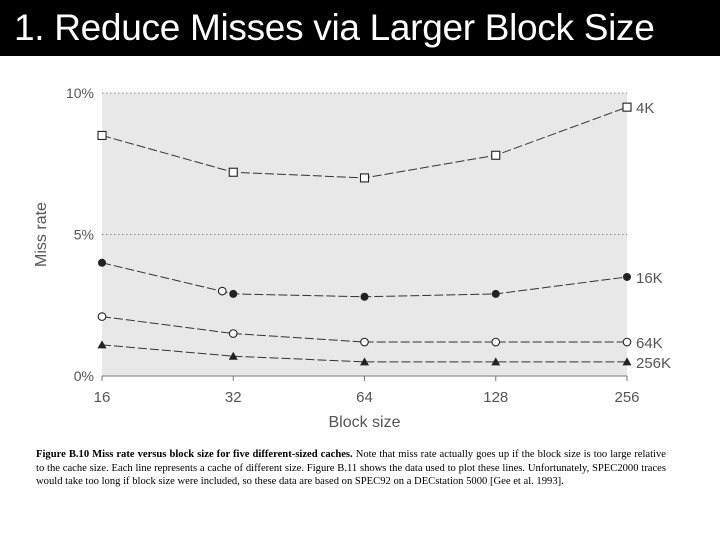 The width and height of the screenshot is (720, 540). What do you see at coordinates (222, 291) in the screenshot?
I see `data-point-16k-extra` at bounding box center [222, 291].